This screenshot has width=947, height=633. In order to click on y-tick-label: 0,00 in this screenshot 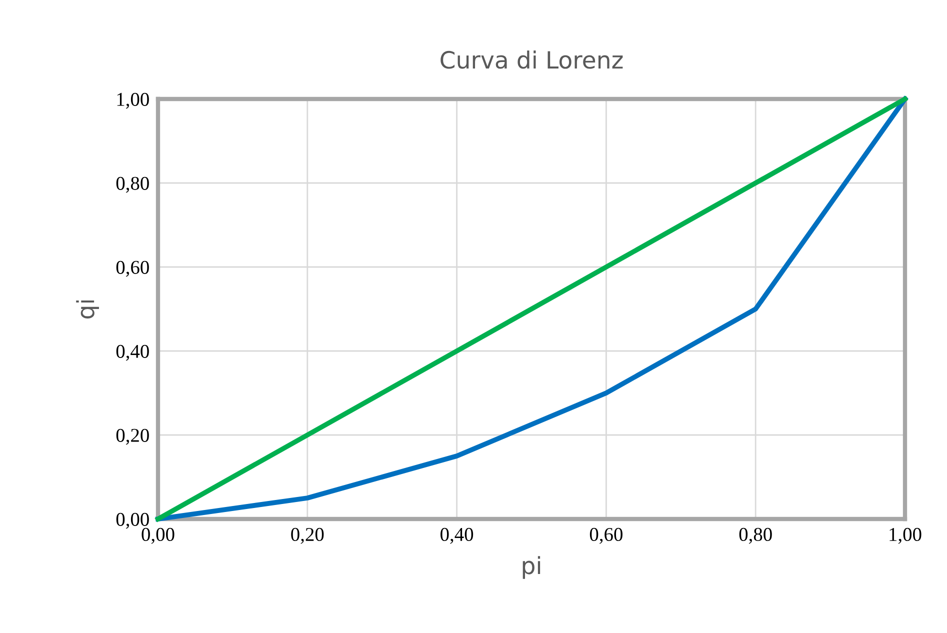, I will do `click(132, 520)`.